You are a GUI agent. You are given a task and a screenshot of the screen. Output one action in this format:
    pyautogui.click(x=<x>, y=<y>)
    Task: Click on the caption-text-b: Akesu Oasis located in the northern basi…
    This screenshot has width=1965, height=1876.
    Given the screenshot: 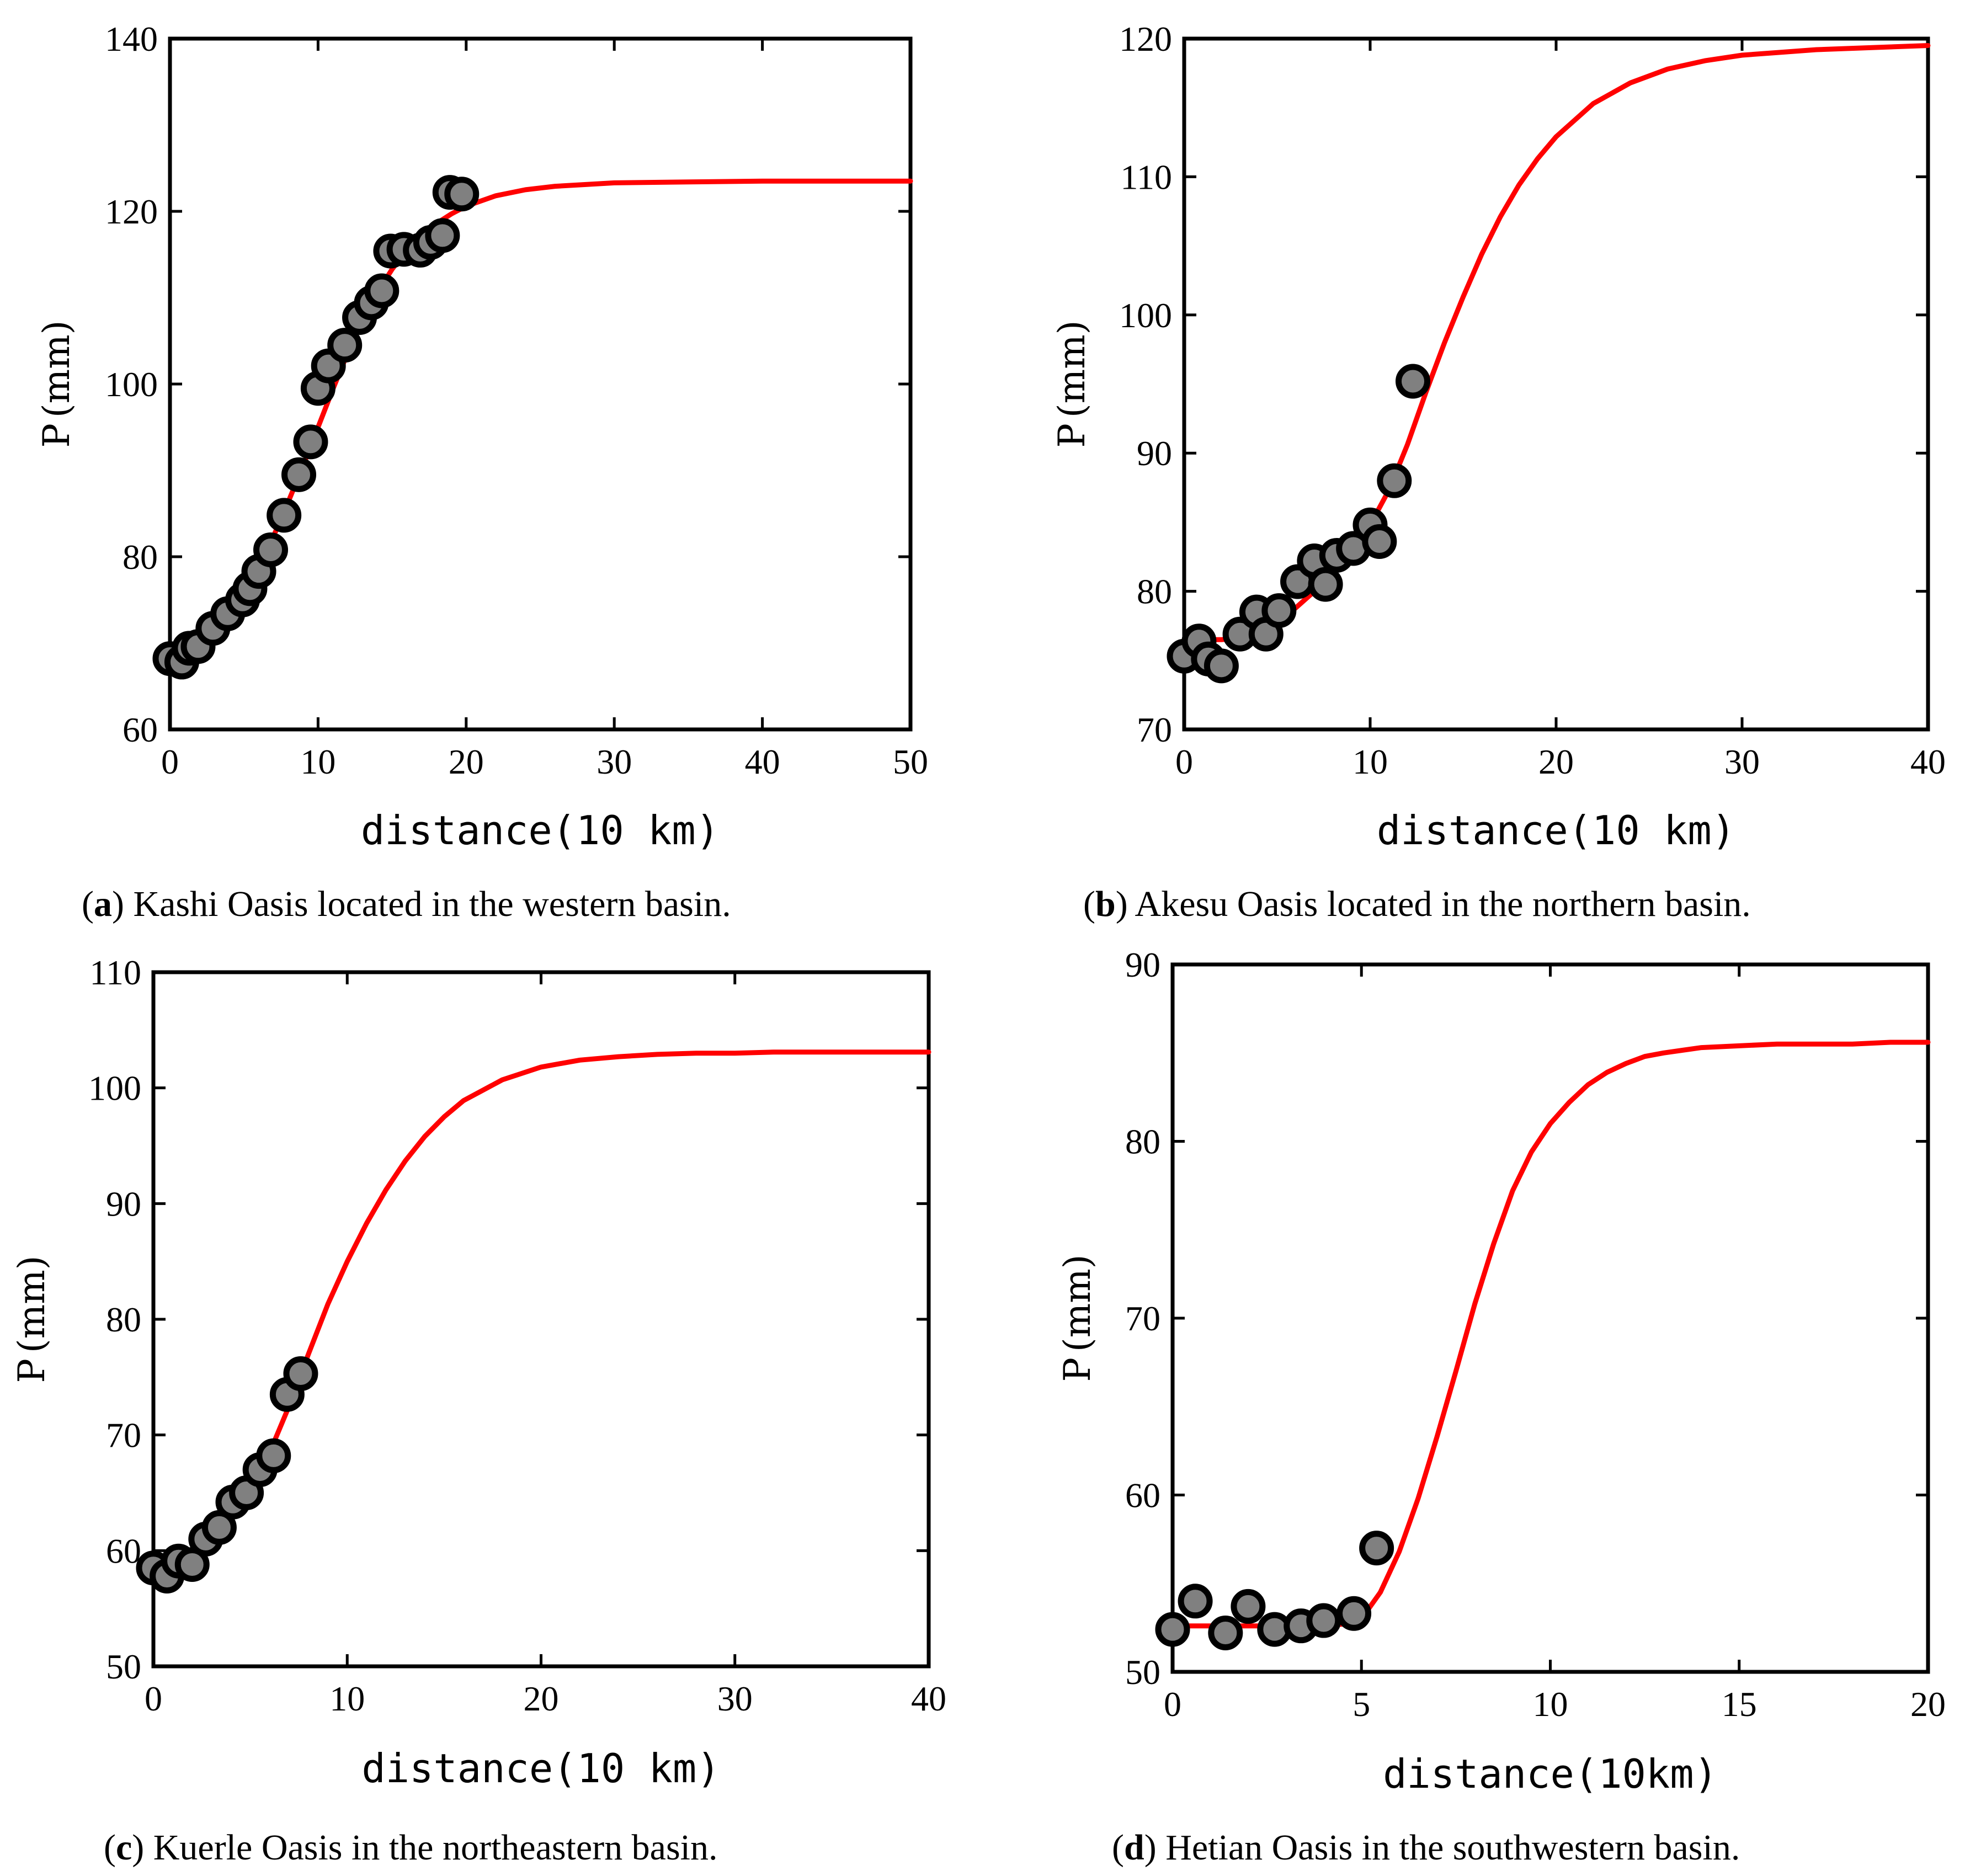 What is the action you would take?
    pyautogui.click(x=1443, y=904)
    